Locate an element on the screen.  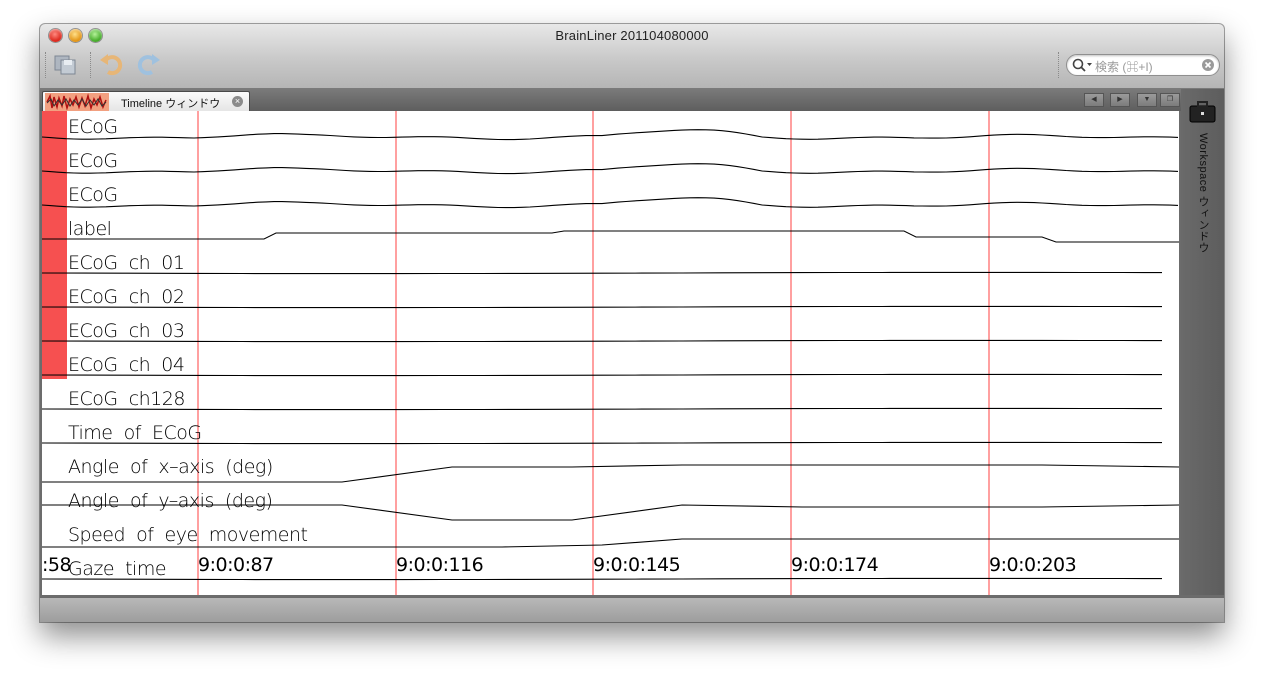
channel-label: ECoG ch 01 is located at coordinates (126, 263).